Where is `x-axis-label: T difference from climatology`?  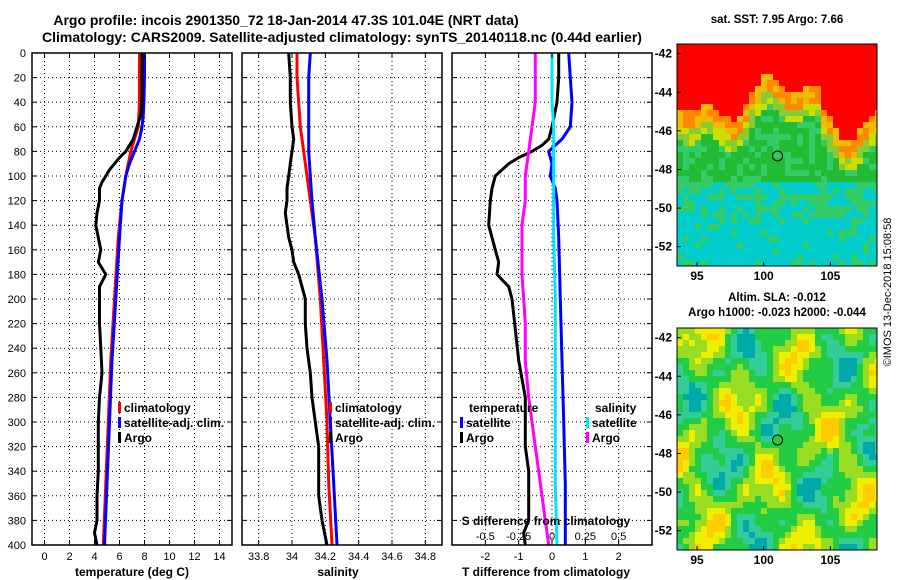 x-axis-label: T difference from climatology is located at coordinates (546, 572).